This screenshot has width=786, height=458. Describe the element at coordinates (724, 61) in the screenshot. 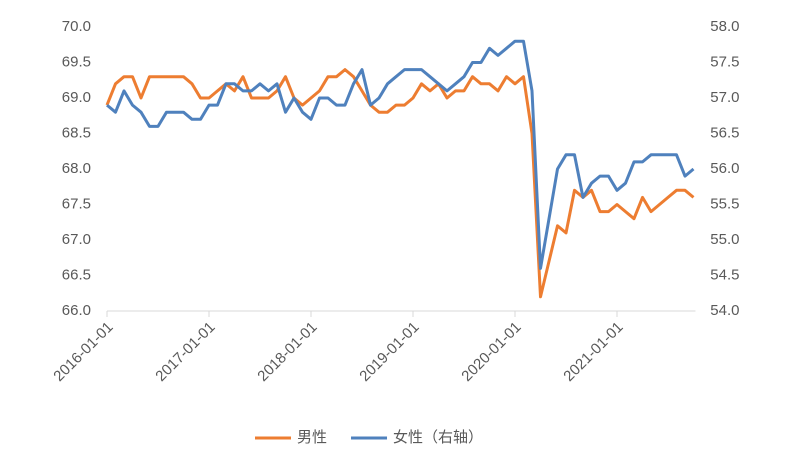

I see `y-tick-label: 57.5` at that location.